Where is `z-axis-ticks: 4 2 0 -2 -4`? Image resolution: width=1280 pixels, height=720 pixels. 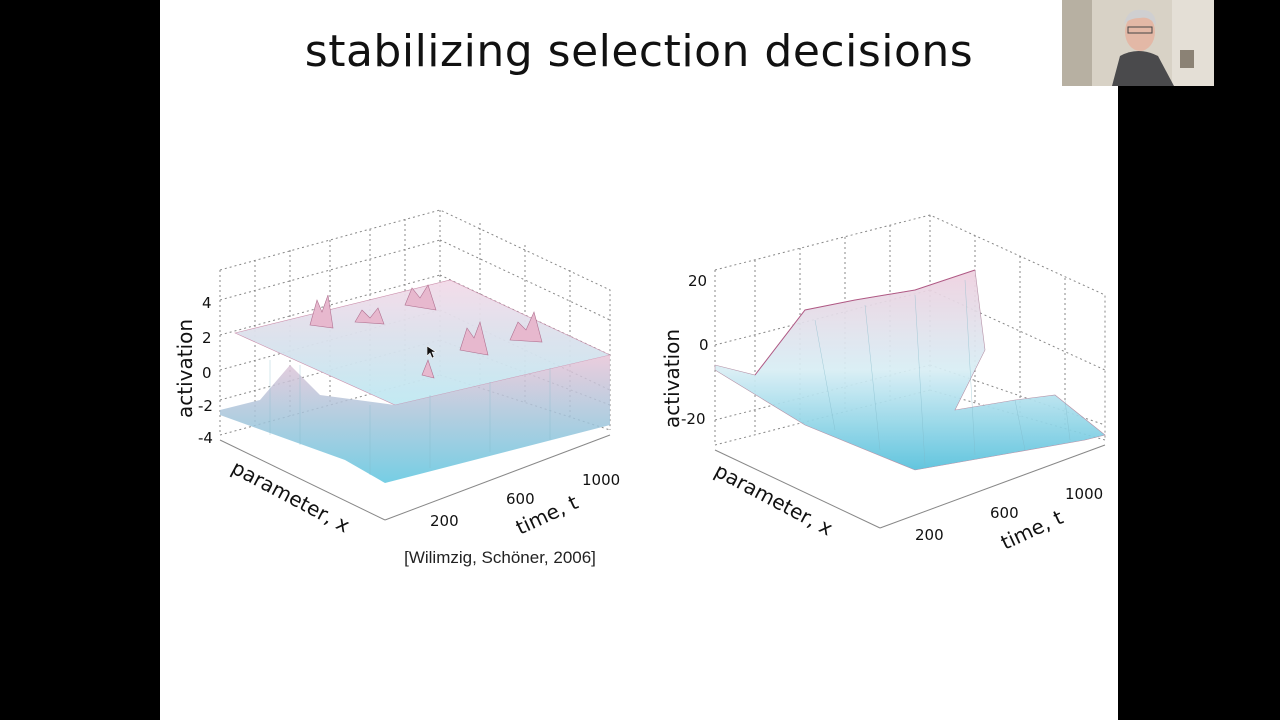
z-axis-ticks: 4 2 0 -2 -4 is located at coordinates (205, 370).